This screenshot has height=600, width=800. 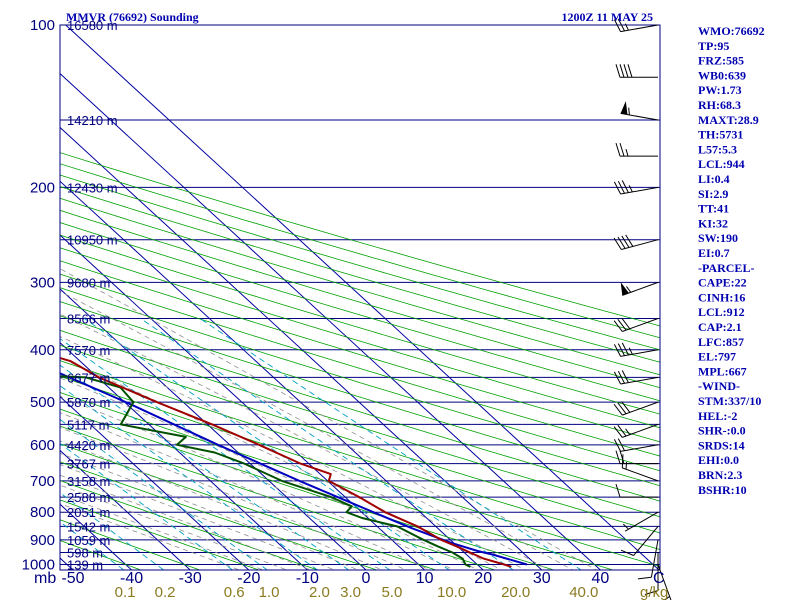 I want to click on index-line: TP:95, so click(x=713, y=46).